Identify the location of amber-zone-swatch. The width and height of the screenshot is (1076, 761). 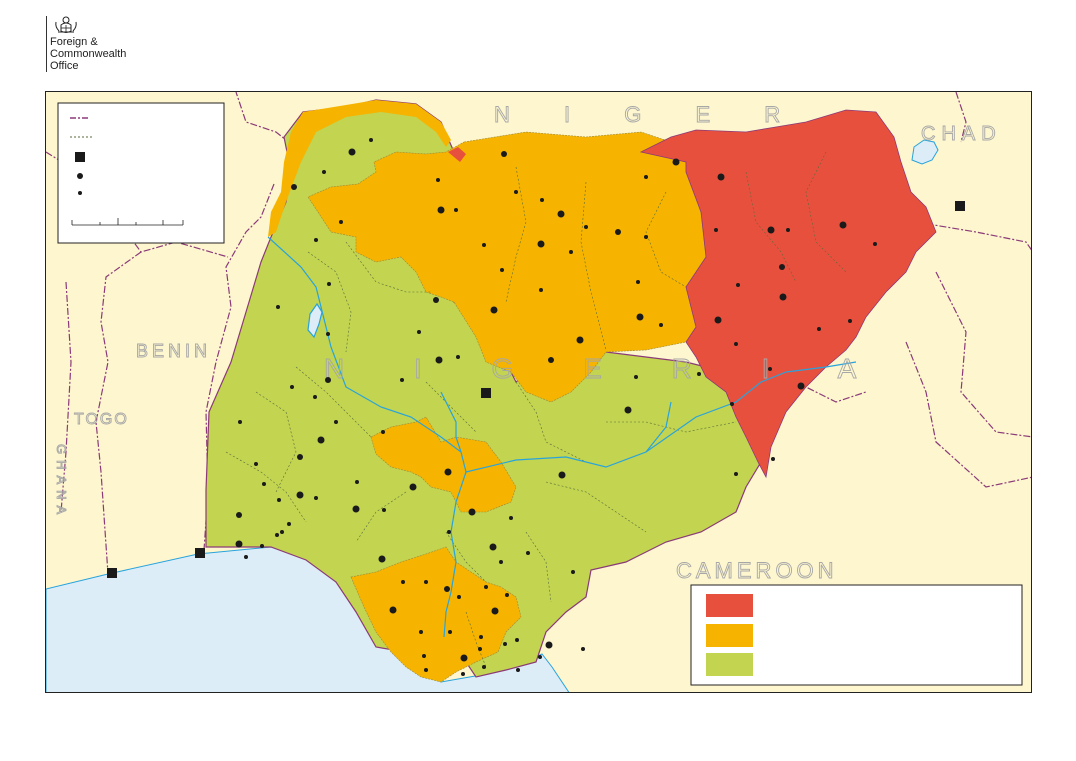
(729, 635).